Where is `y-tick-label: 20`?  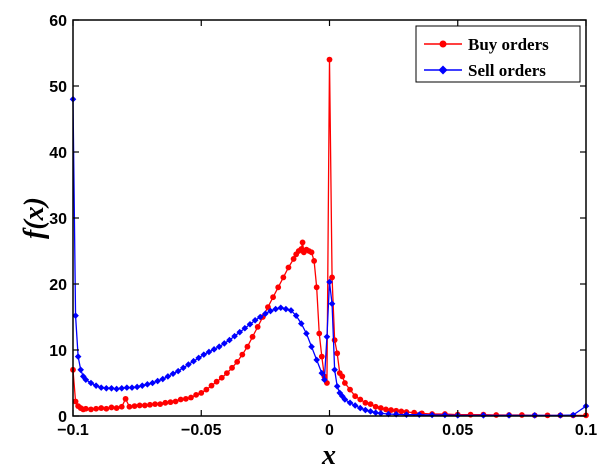 y-tick-label: 20 is located at coordinates (58, 285).